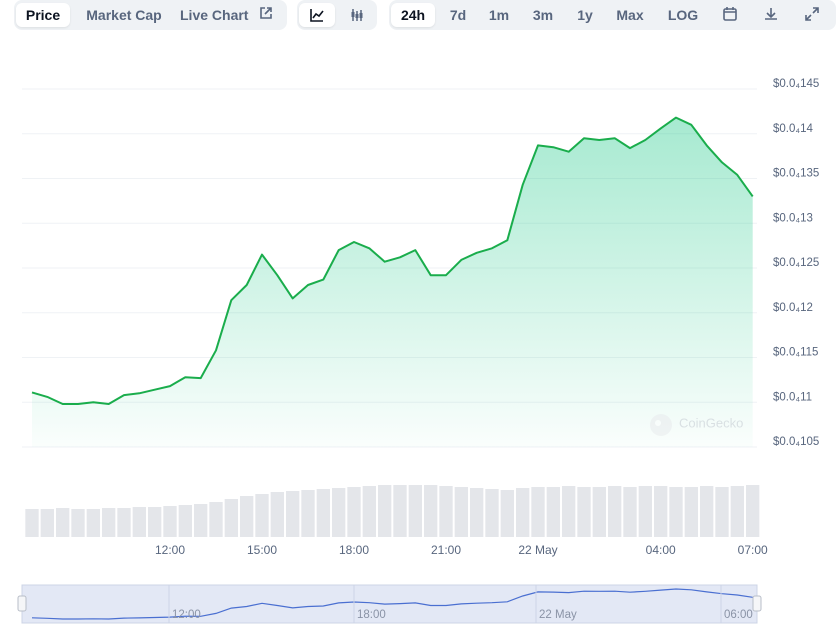  I want to click on navigator-label: 18:00, so click(371, 615).